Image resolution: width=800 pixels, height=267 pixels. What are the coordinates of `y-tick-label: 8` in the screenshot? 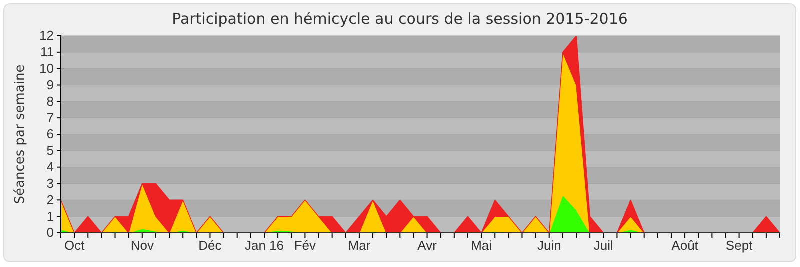 It's located at (50, 101).